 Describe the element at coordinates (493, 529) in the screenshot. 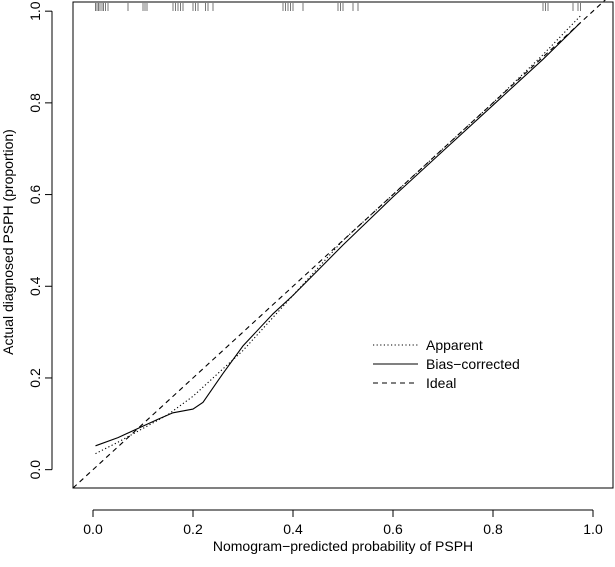

I see `x-tick-label: 0.8` at that location.